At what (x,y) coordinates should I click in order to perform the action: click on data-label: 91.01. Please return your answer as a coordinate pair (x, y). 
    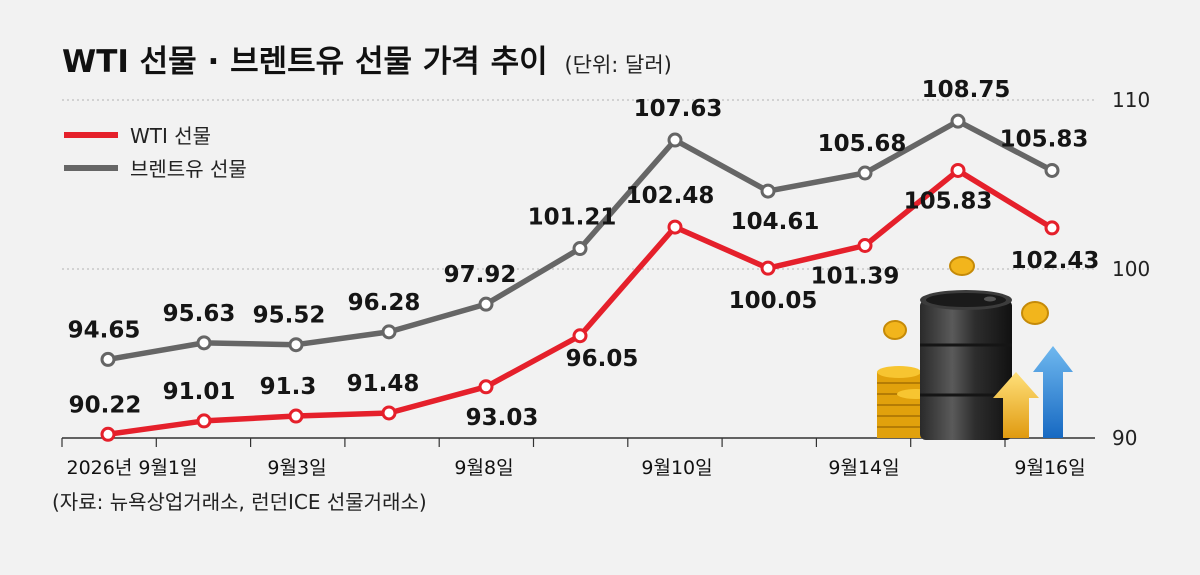
    Looking at the image, I should click on (199, 392).